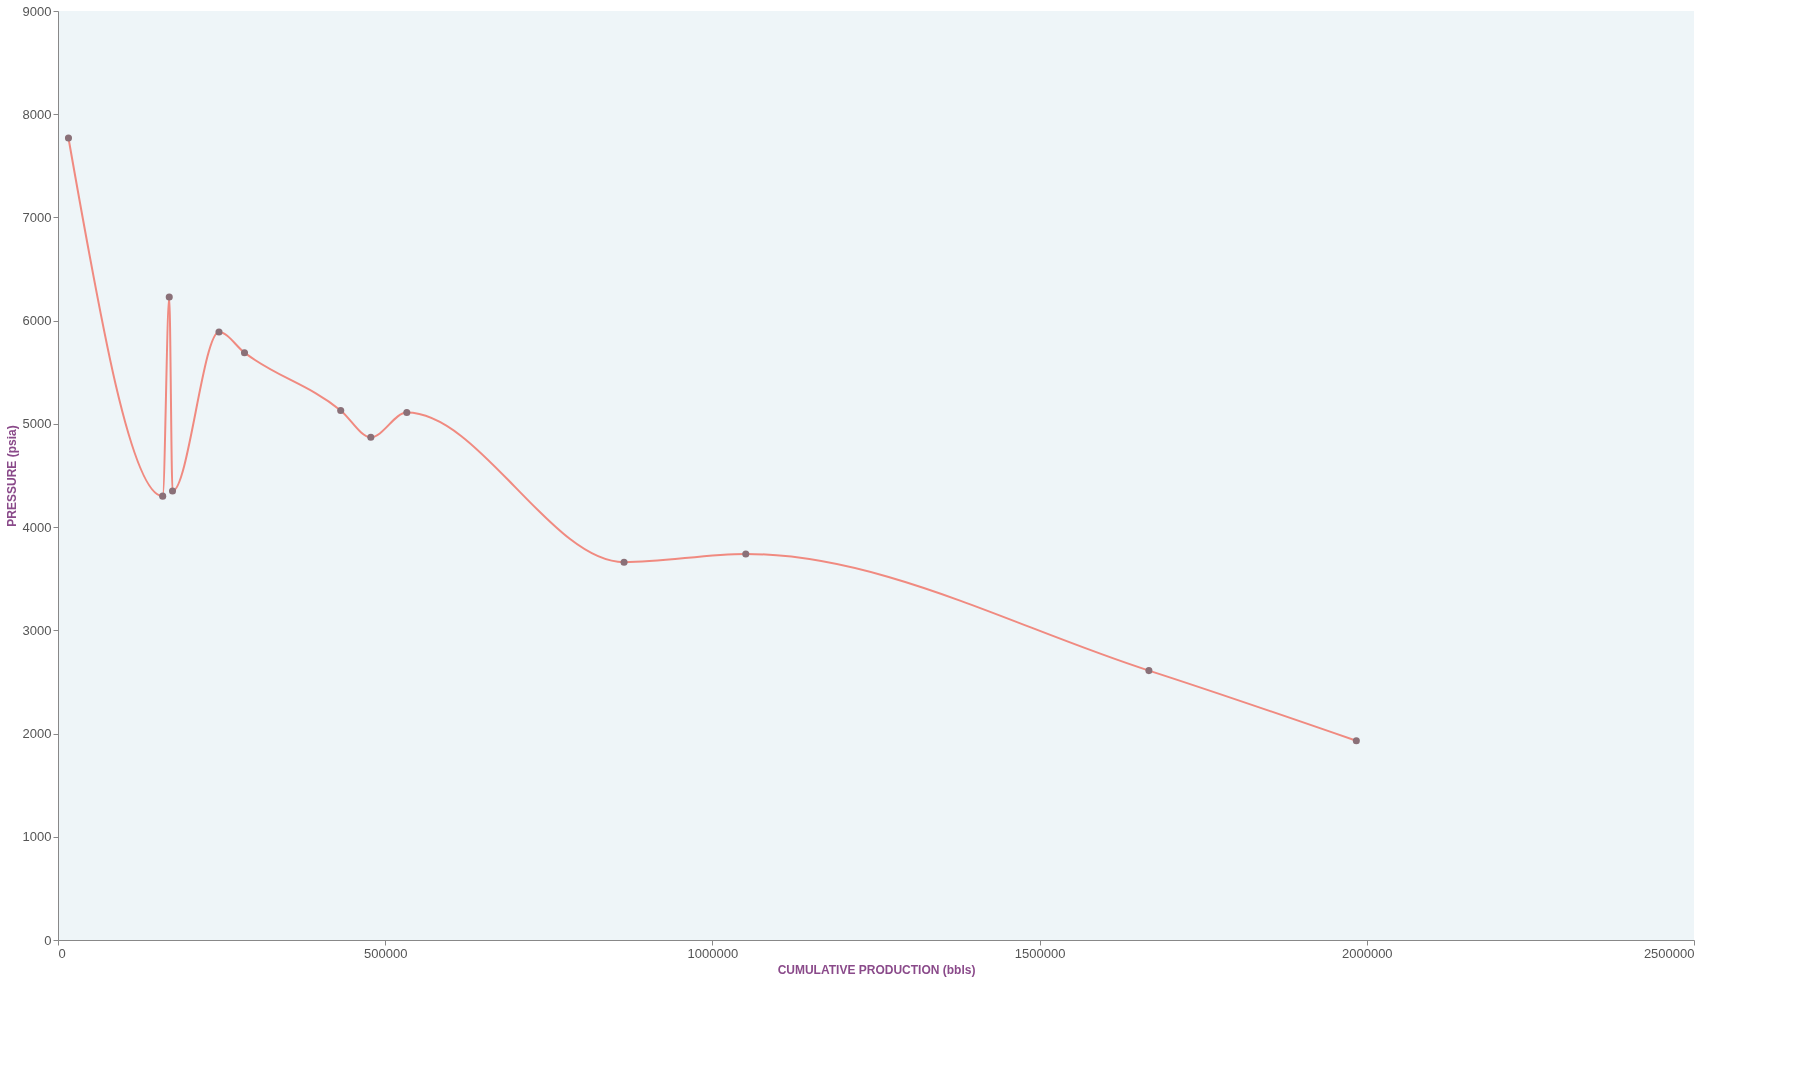 The width and height of the screenshot is (1816, 1078). I want to click on x-axis-title: CUMULATIVE PRODUCTION (bbls), so click(876, 969).